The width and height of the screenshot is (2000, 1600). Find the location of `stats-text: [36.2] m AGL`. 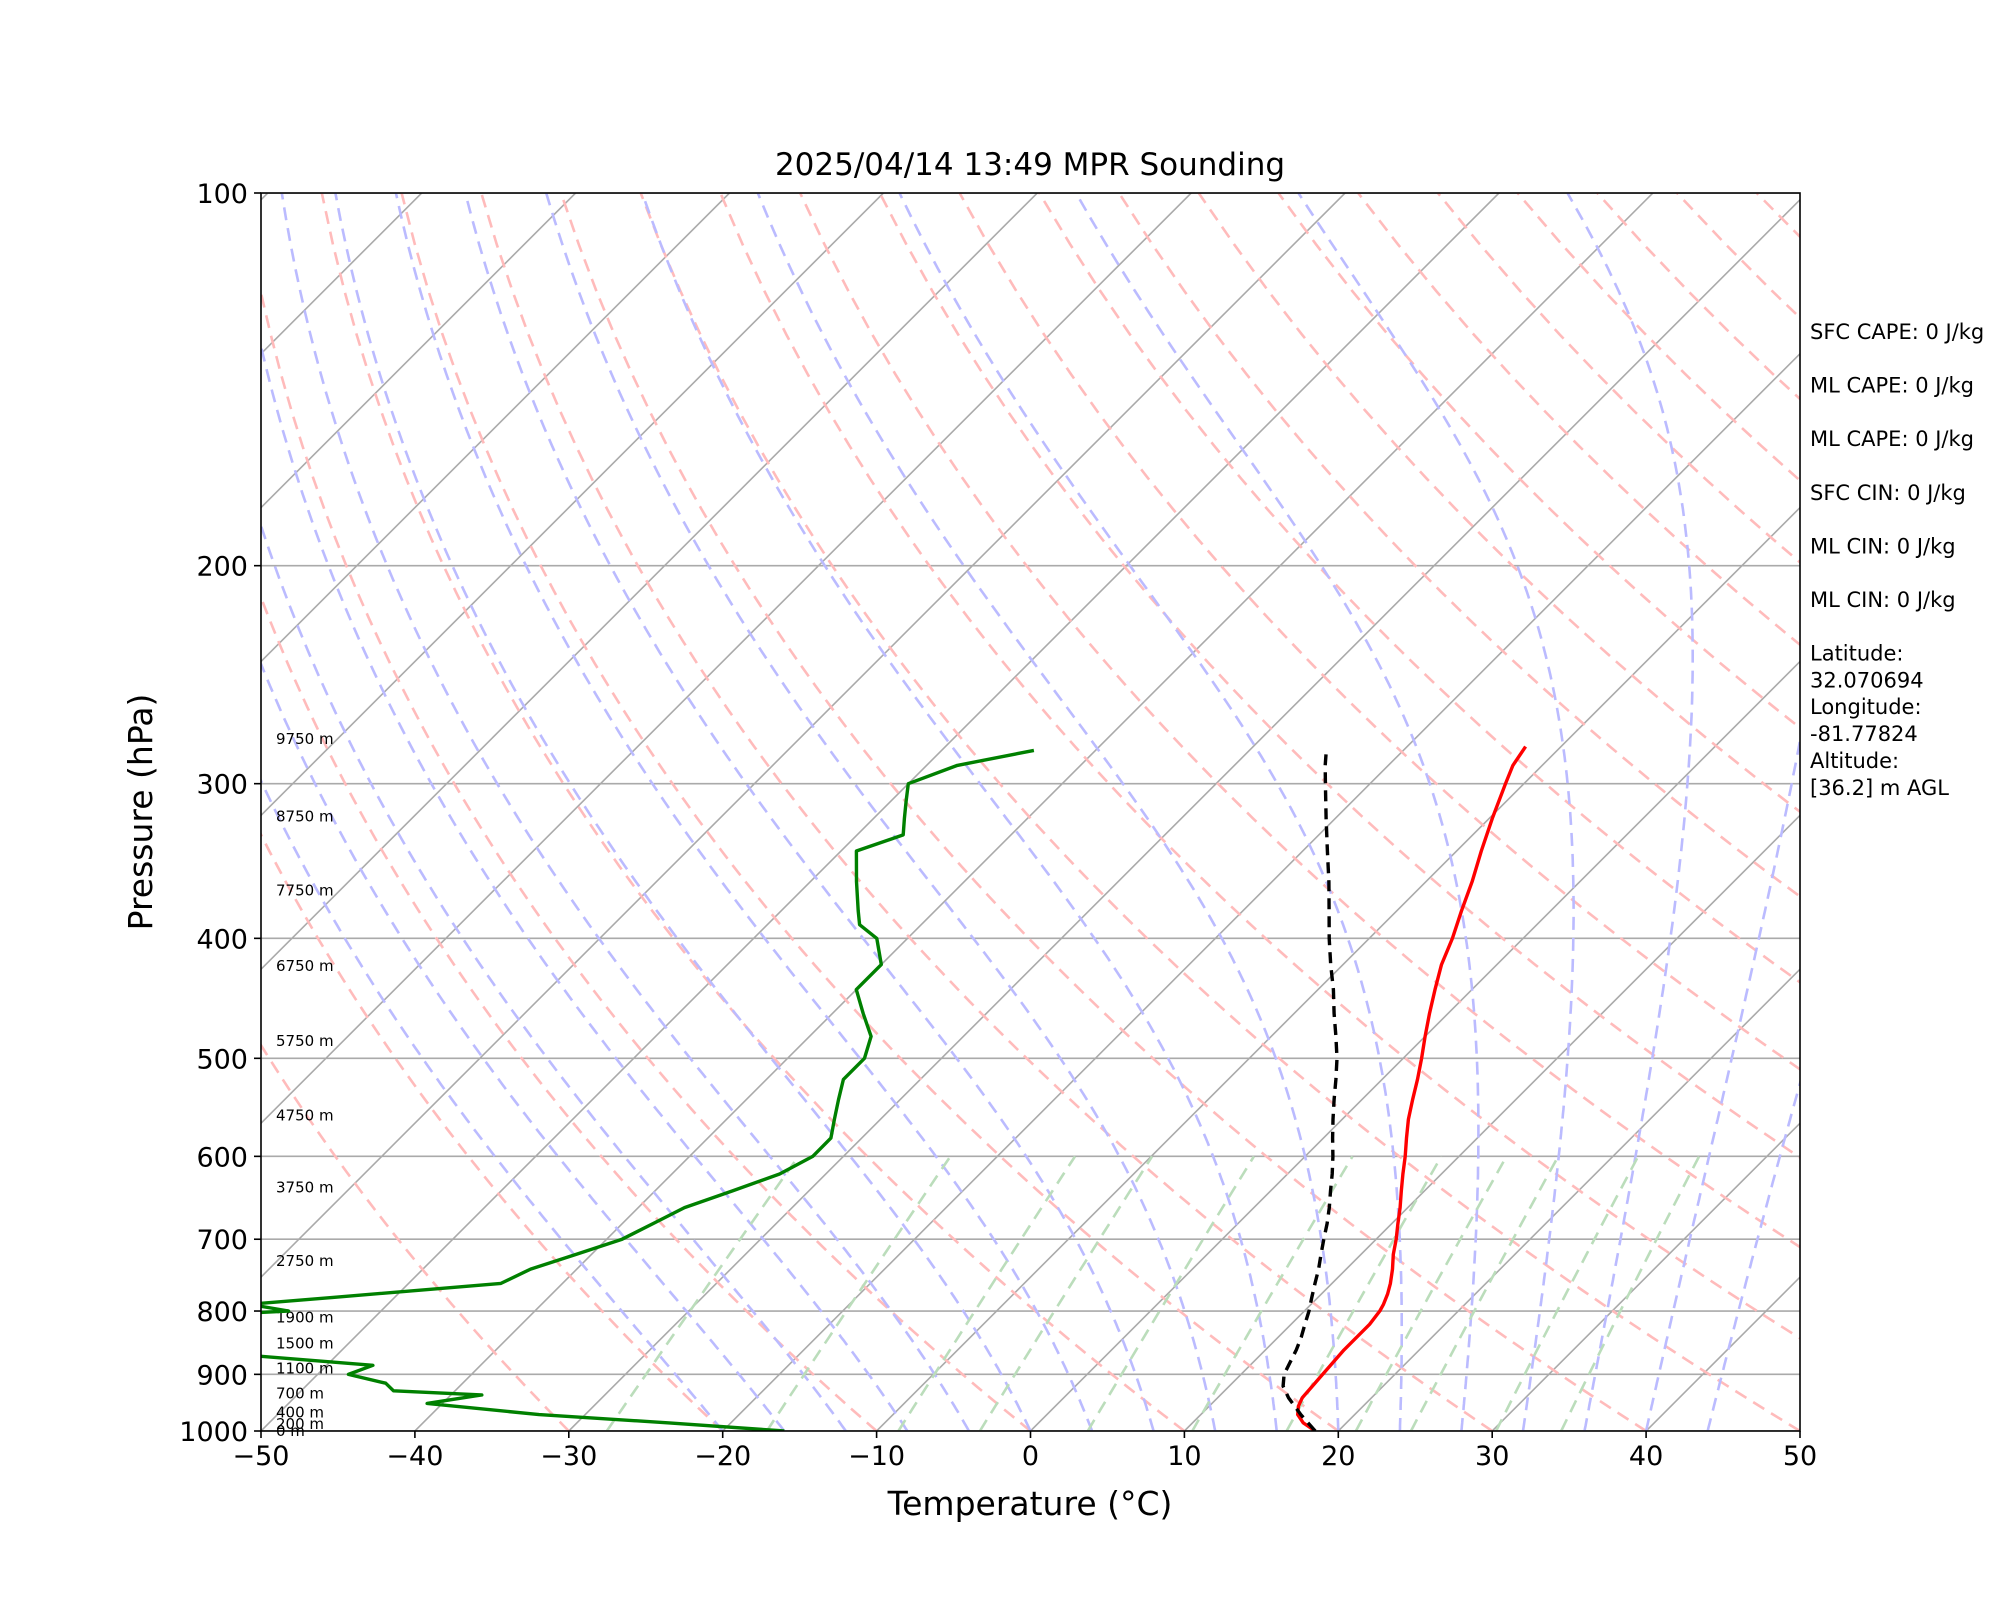

stats-text: [36.2] m AGL is located at coordinates (1879, 788).